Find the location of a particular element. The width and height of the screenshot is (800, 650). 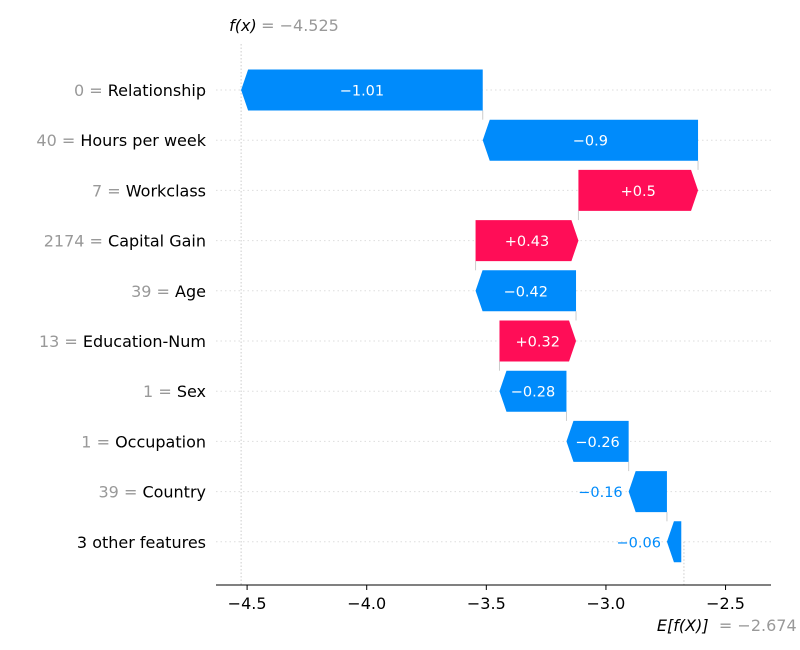

feature-label: 2174 = Capital Gain is located at coordinates (125, 241).